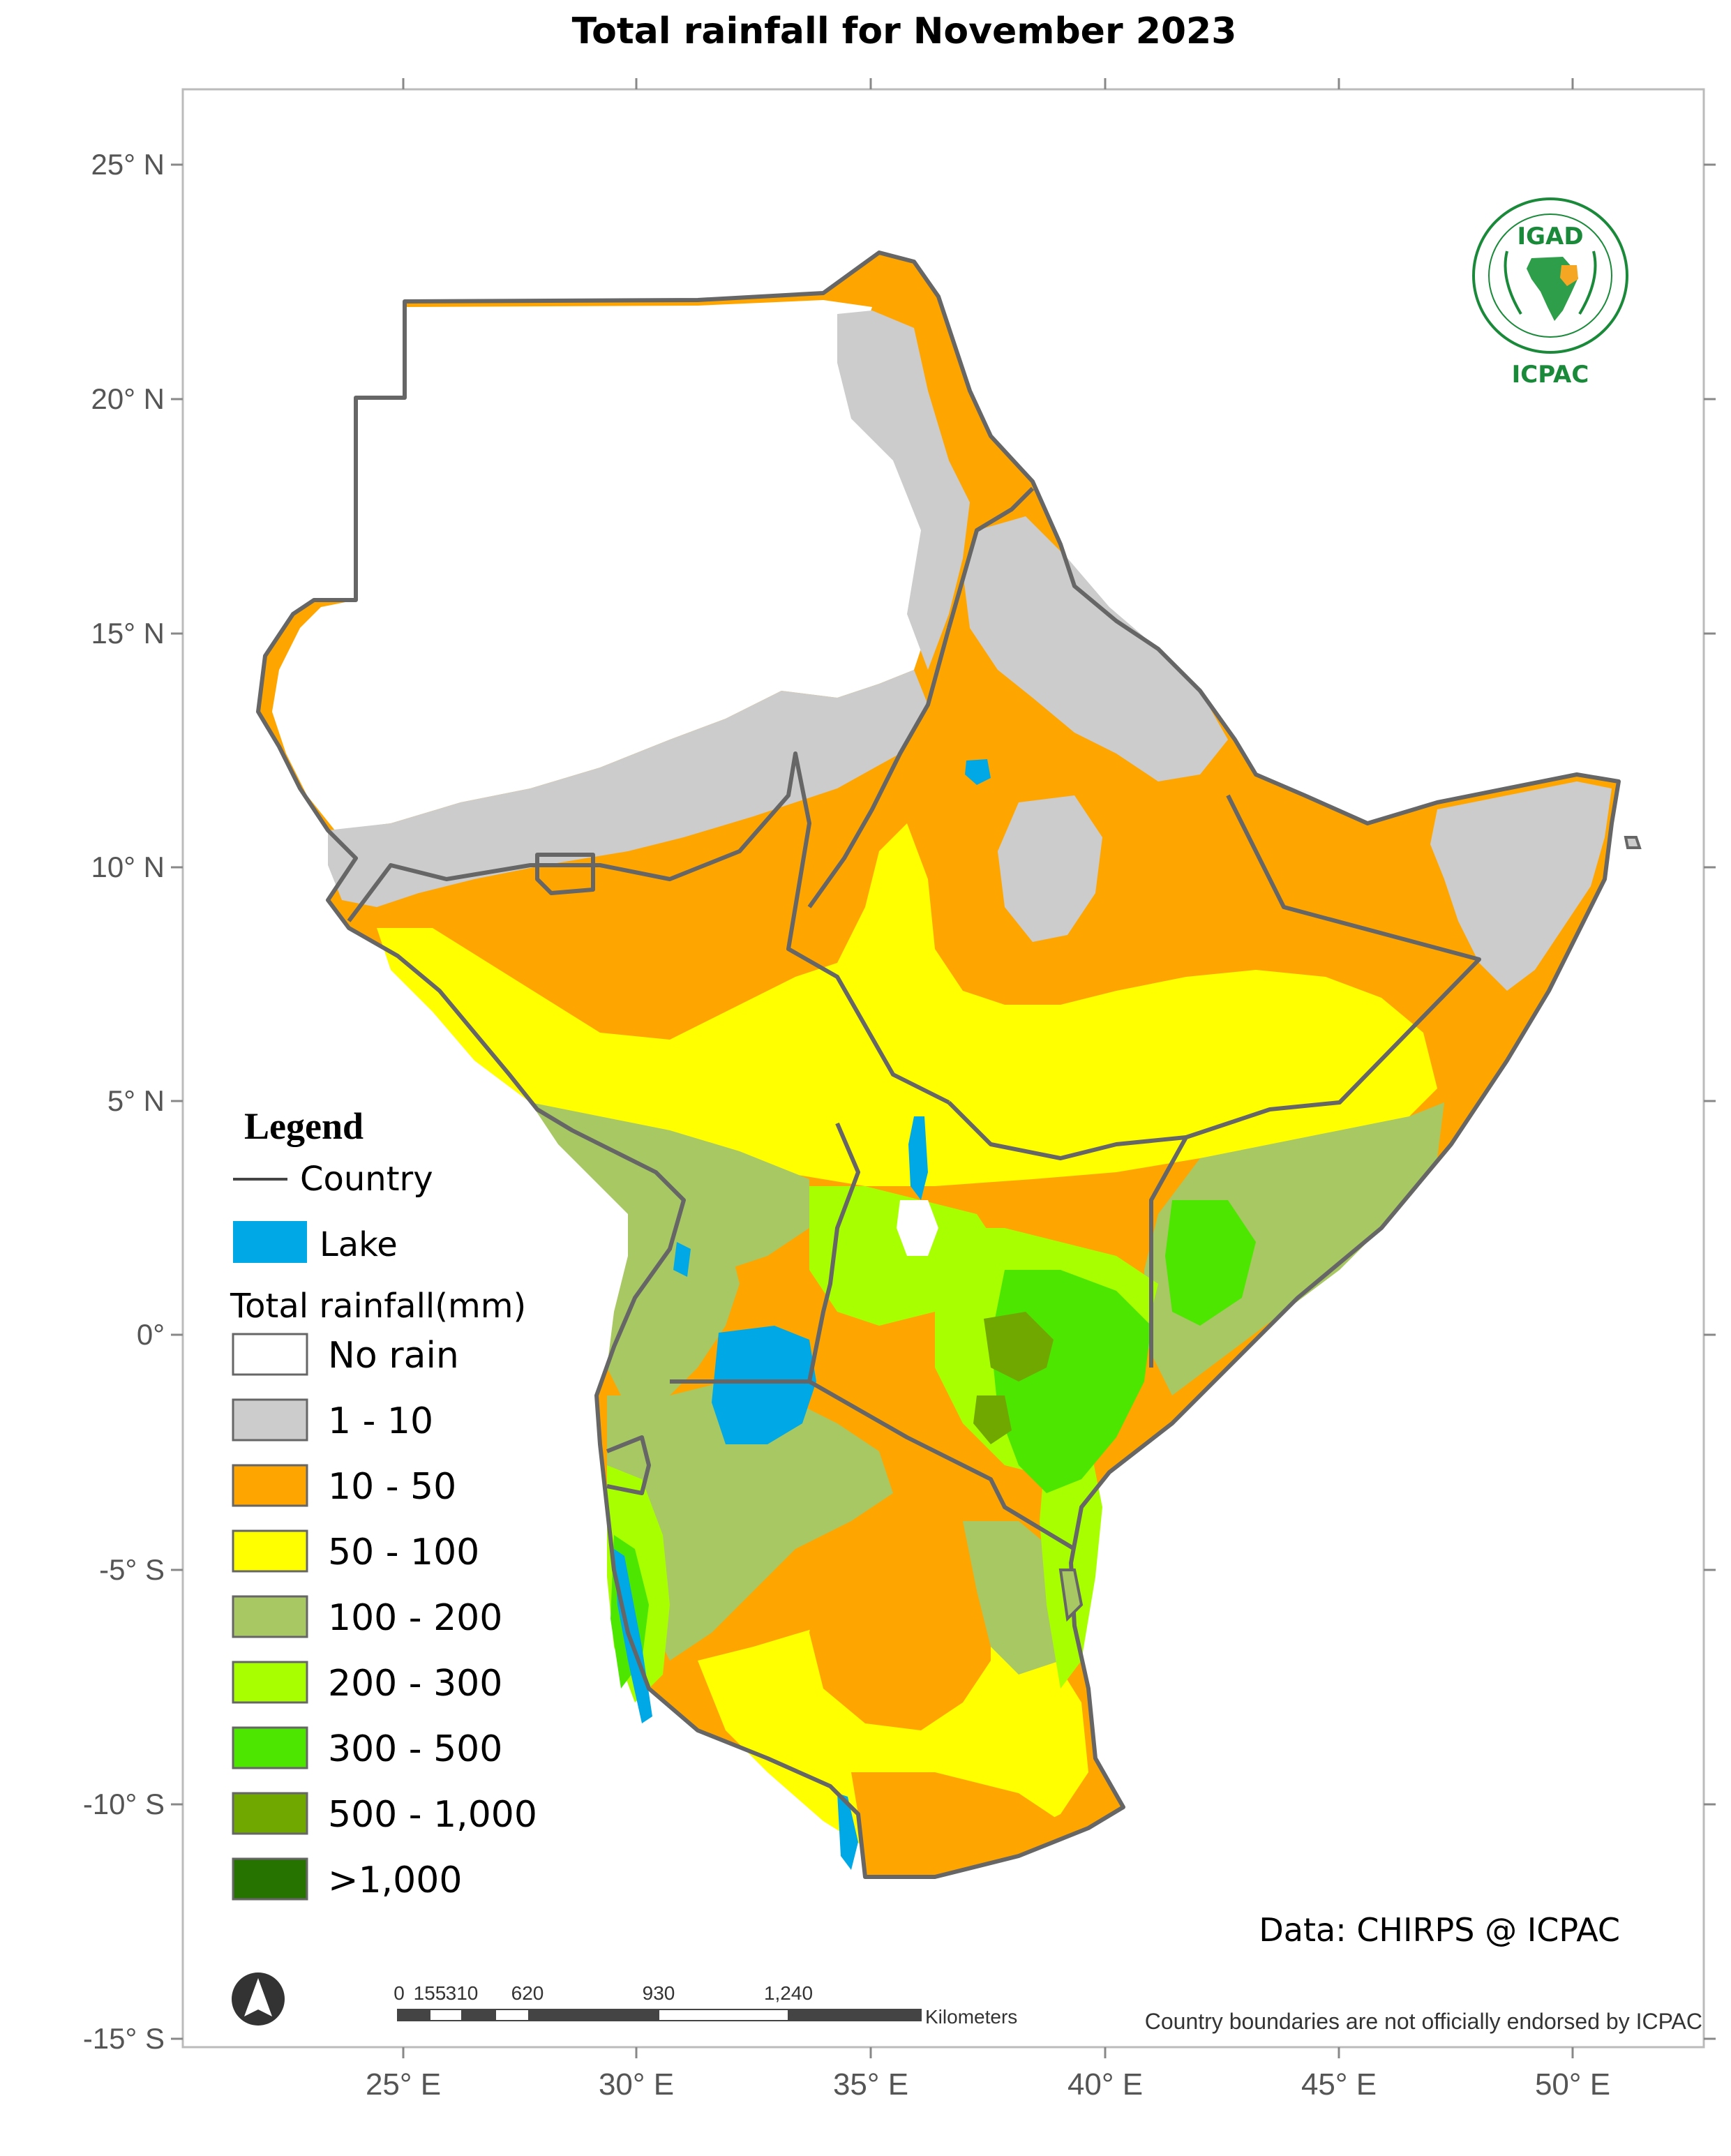 The width and height of the screenshot is (1731, 2156). I want to click on lat-label-10n: 10° N, so click(128, 867).